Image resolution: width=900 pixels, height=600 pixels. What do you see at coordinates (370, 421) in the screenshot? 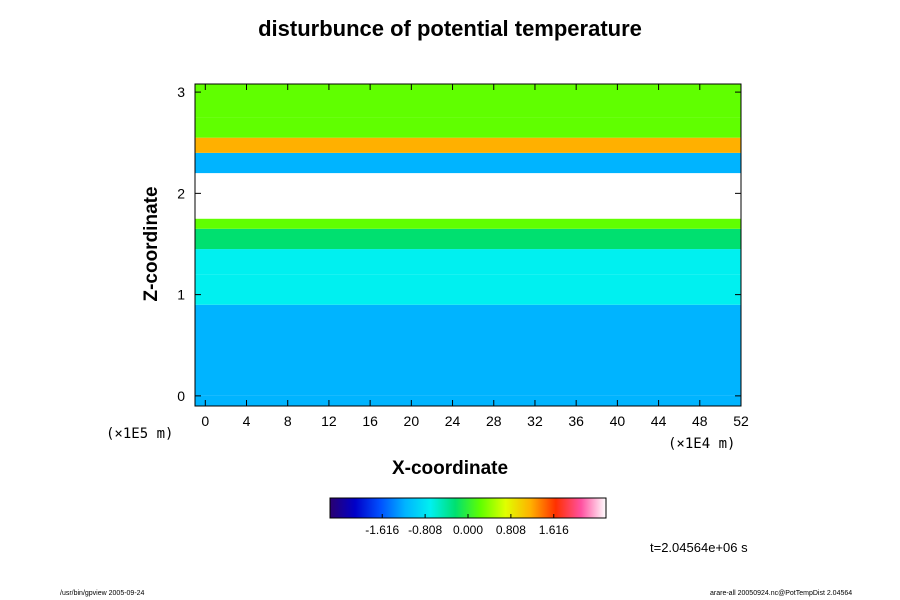
I see `x-tick-label: 16` at bounding box center [370, 421].